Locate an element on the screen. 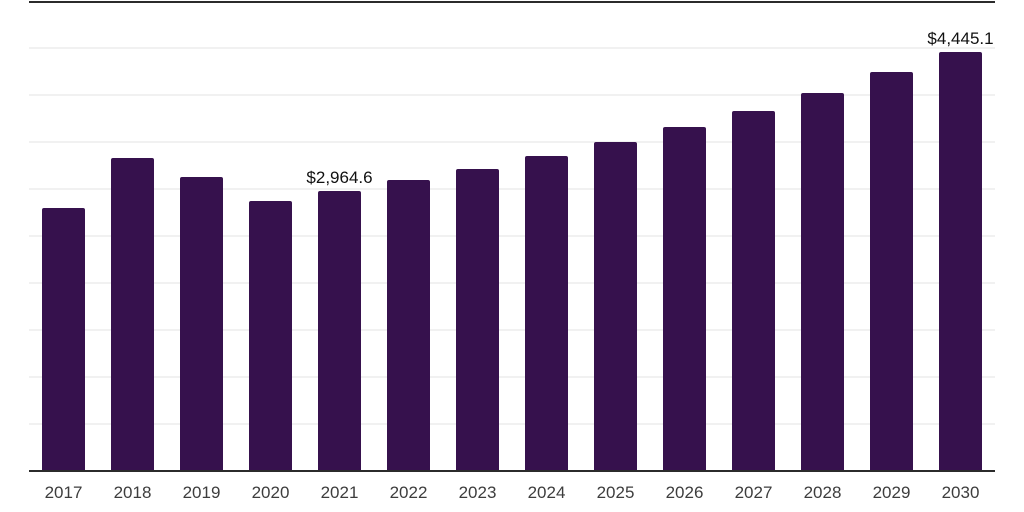 The width and height of the screenshot is (1024, 512). x-axis-line is located at coordinates (512, 471).